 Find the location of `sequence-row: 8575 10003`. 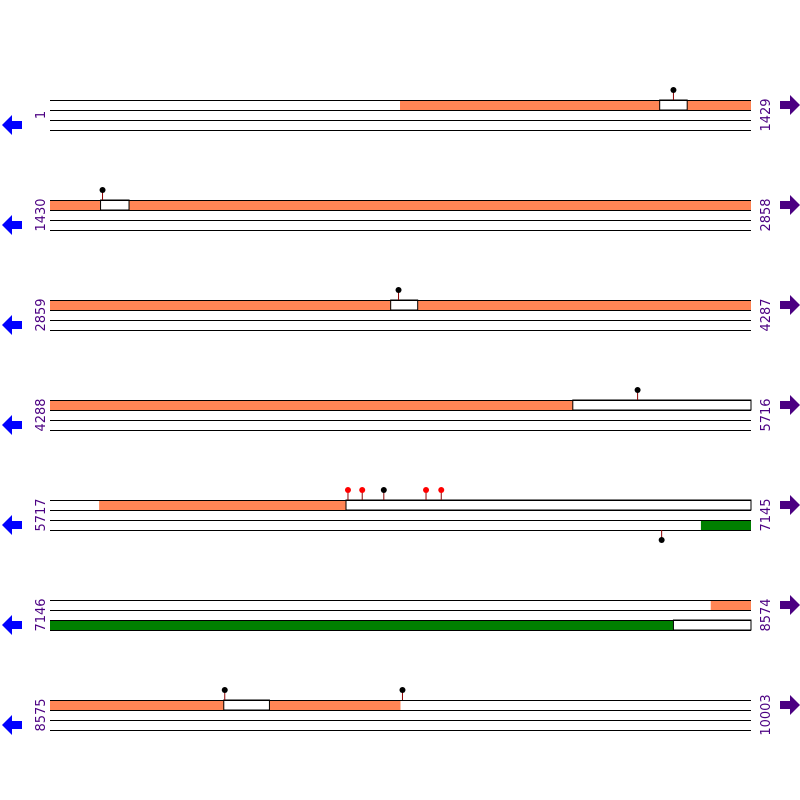

sequence-row: 8575 10003 is located at coordinates (401, 711).